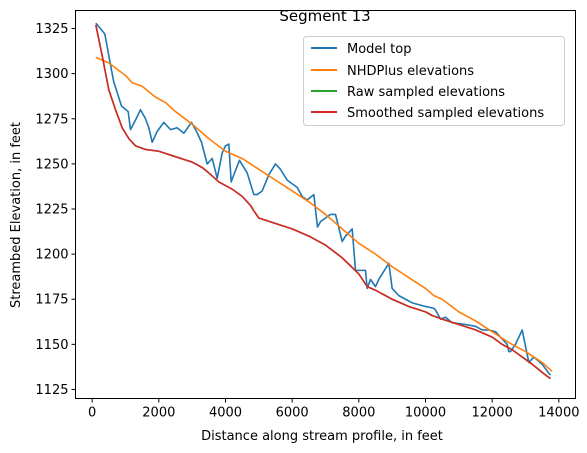  Describe the element at coordinates (292, 413) in the screenshot. I see `x-tick-label: 6000` at that location.